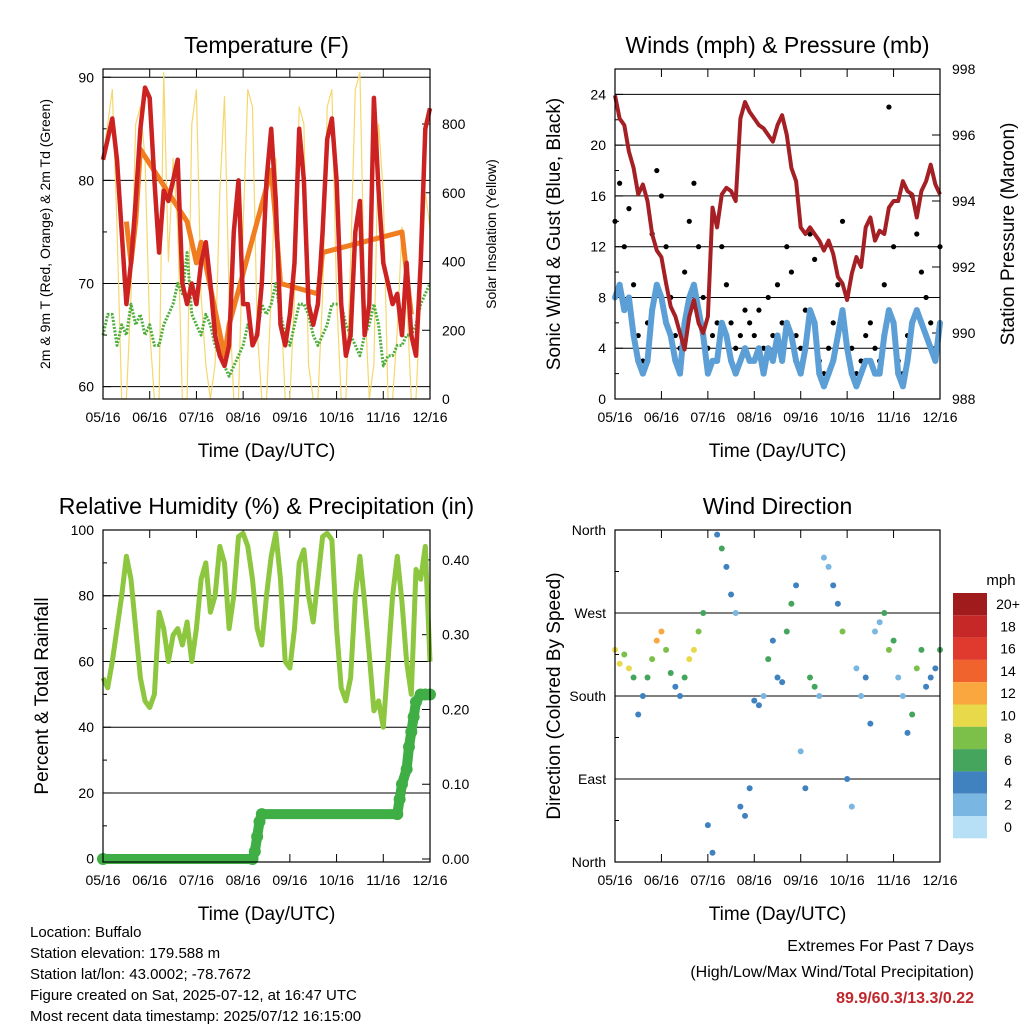 Image resolution: width=1024 pixels, height=1027 pixels. What do you see at coordinates (554, 695) in the screenshot?
I see `y-axis-label: Direction (Colored By Speed)` at bounding box center [554, 695].